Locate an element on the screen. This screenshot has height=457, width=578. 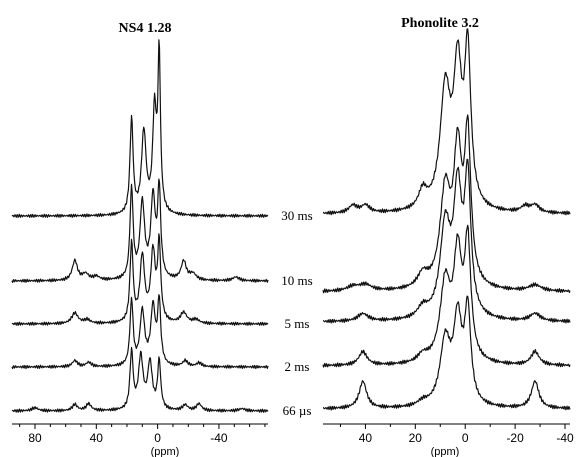
right-x-axis: 40 20 0 -20 -40 is located at coordinates (448, 434).